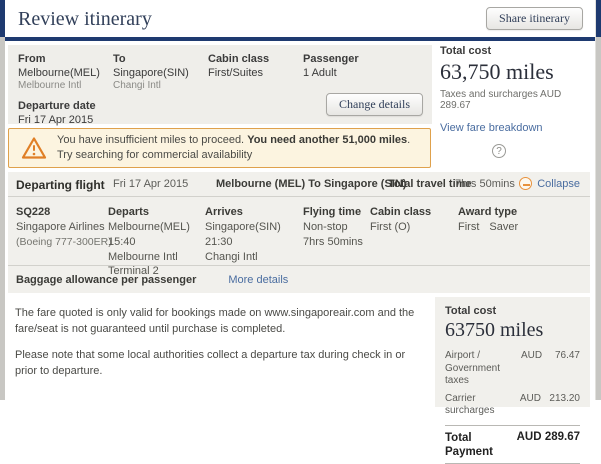 The height and width of the screenshot is (464, 601). Describe the element at coordinates (562, 445) in the screenshot. I see `total-payment-amount: 289.67` at that location.